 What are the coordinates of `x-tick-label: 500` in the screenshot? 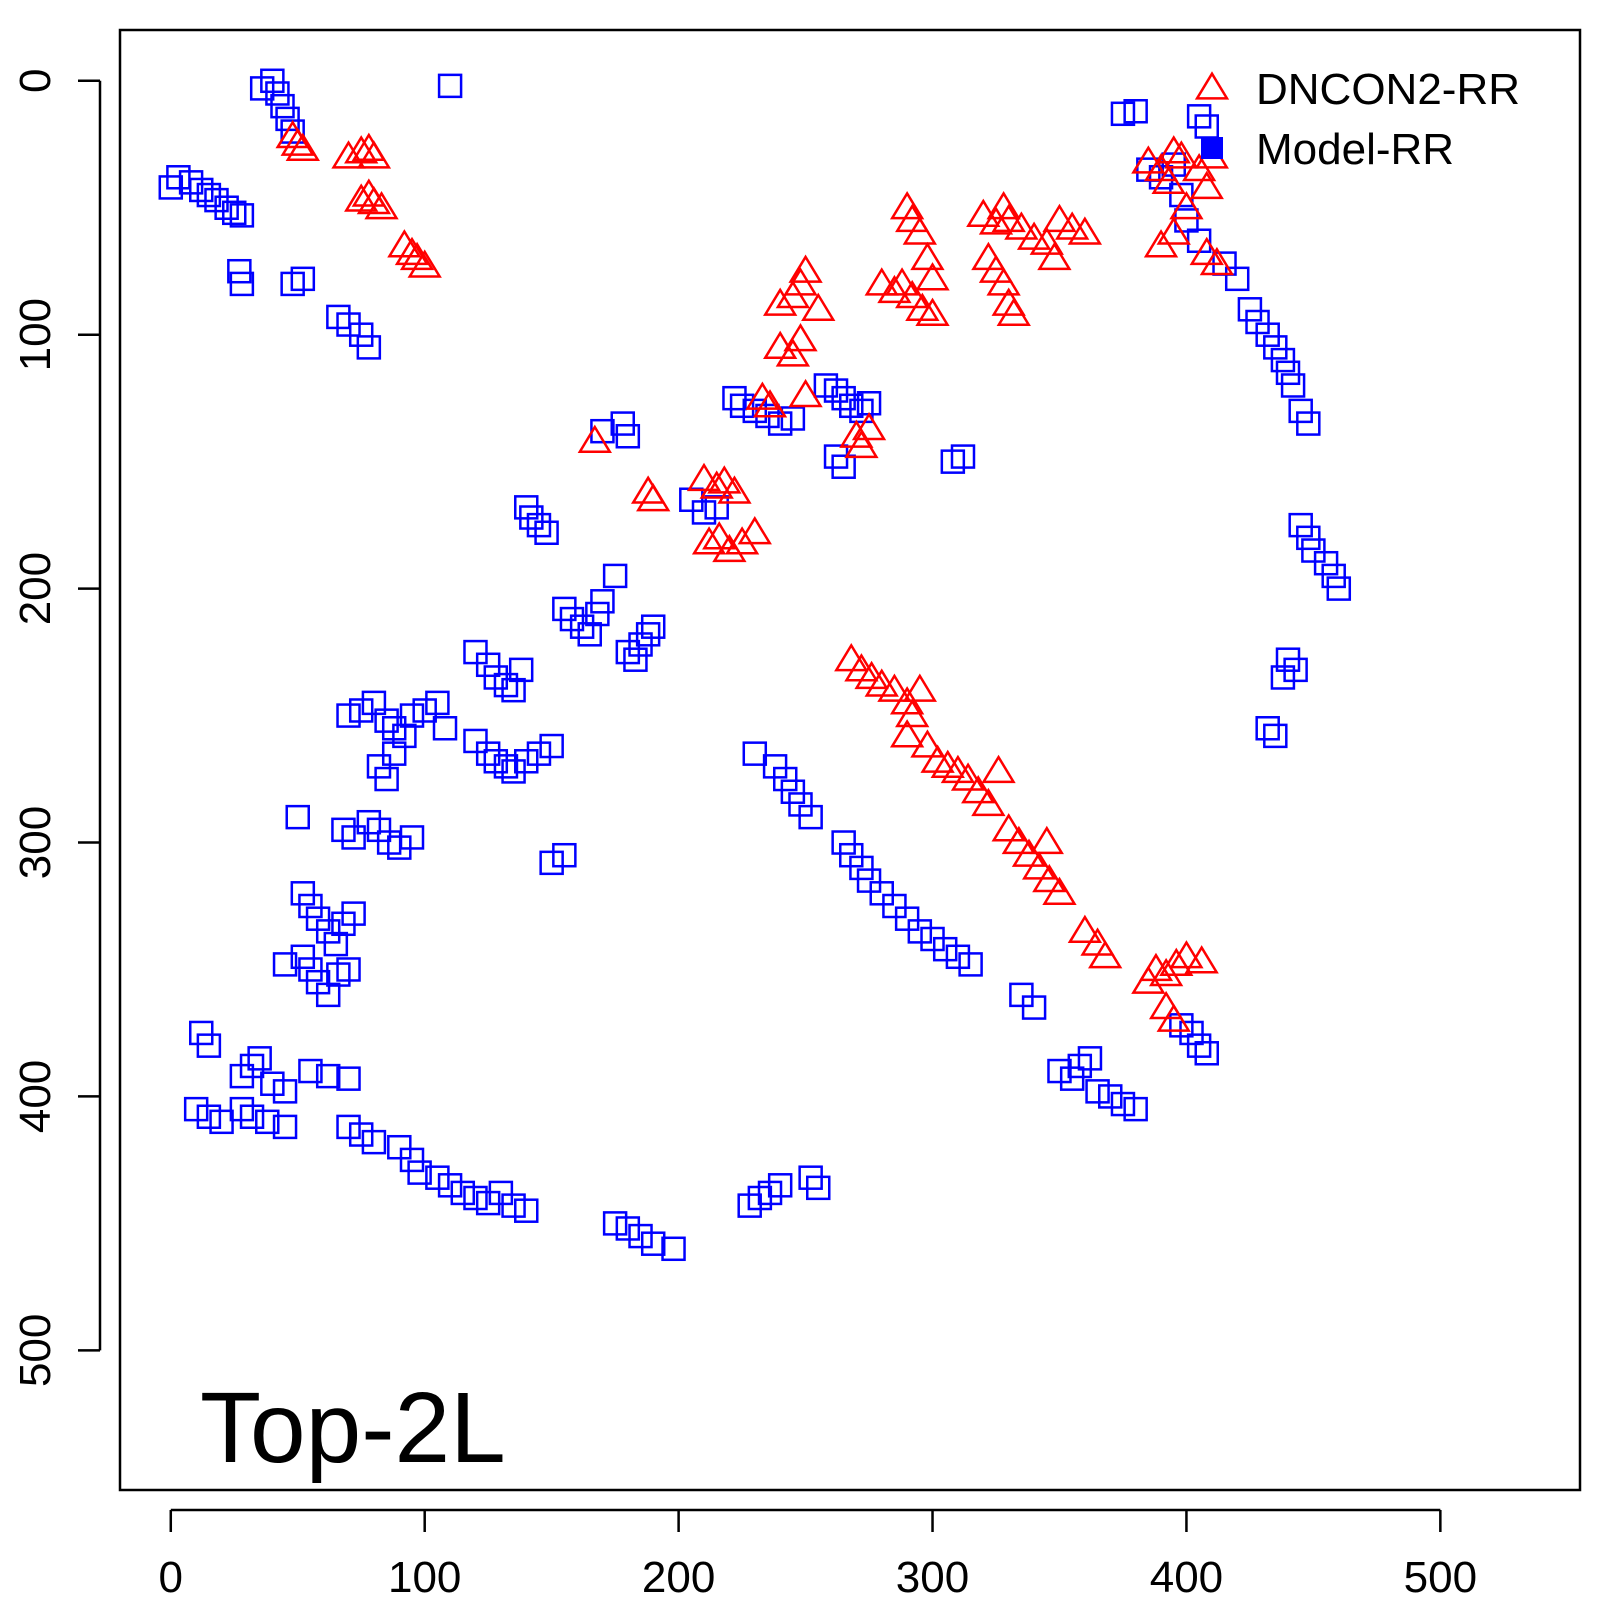 It's located at (1440, 1576).